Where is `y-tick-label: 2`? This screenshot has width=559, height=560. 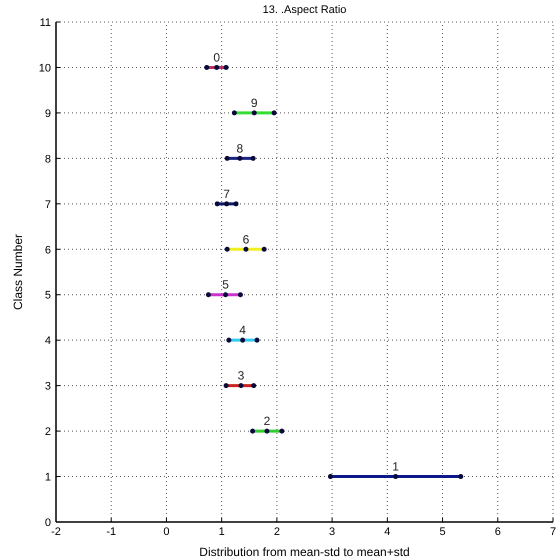
y-tick-label: 2 is located at coordinates (47, 432).